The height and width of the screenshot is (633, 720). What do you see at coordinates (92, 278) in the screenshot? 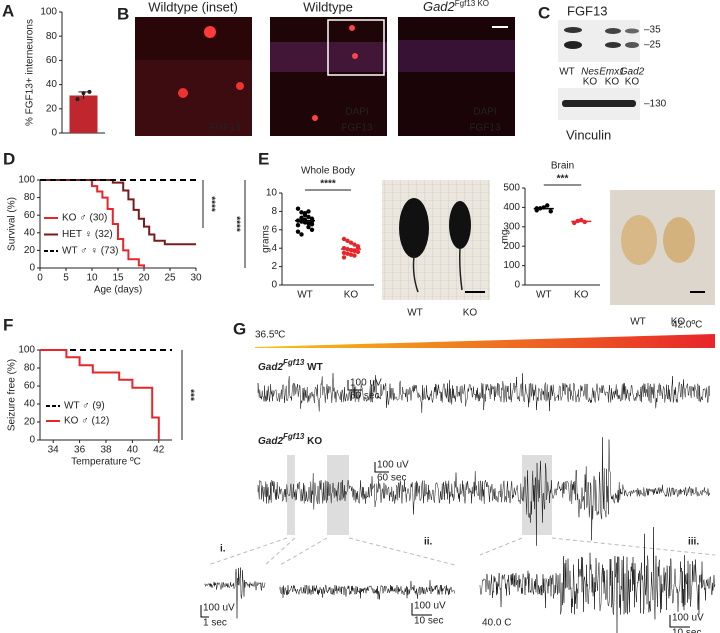
I see `x-tick-label: 10` at bounding box center [92, 278].